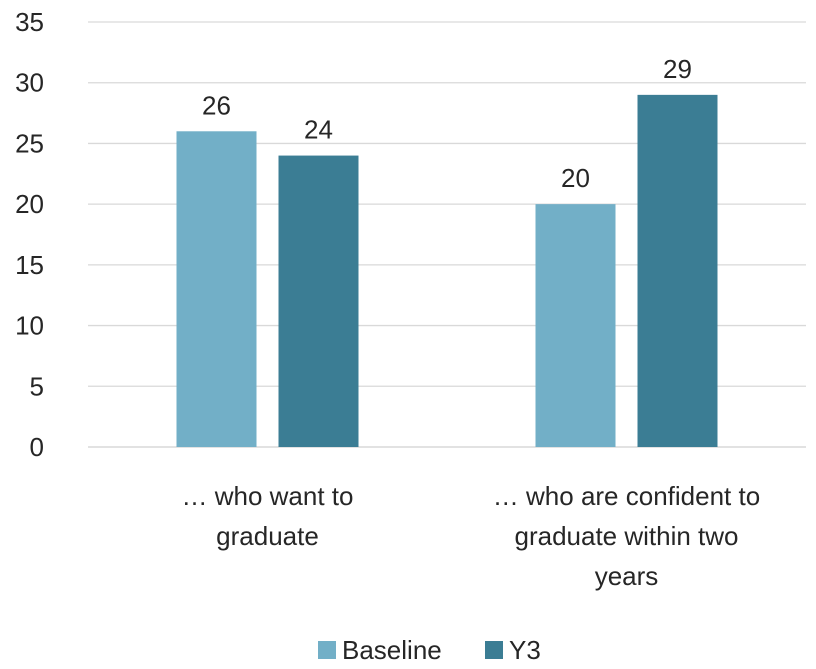 This screenshot has width=816, height=669. What do you see at coordinates (29, 265) in the screenshot?
I see `y-tick-label: 15` at bounding box center [29, 265].